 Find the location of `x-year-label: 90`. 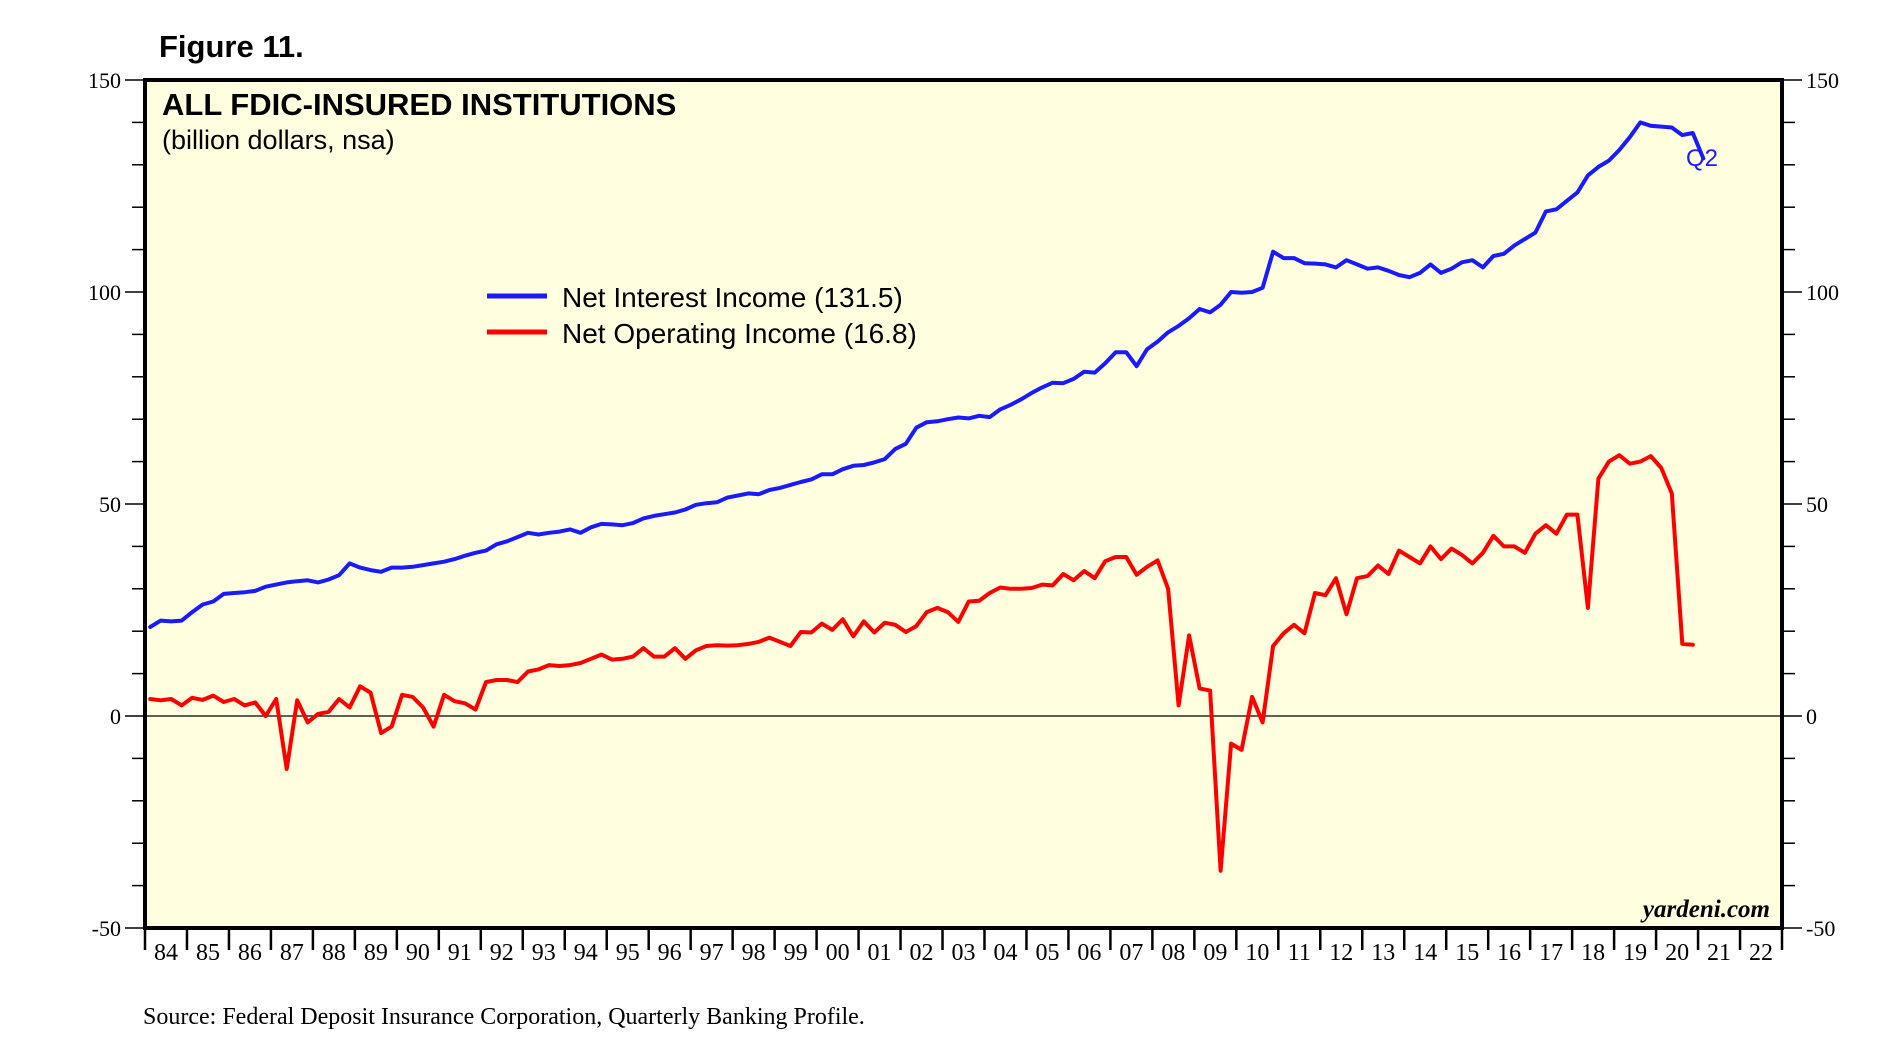

x-year-label: 90 is located at coordinates (418, 953).